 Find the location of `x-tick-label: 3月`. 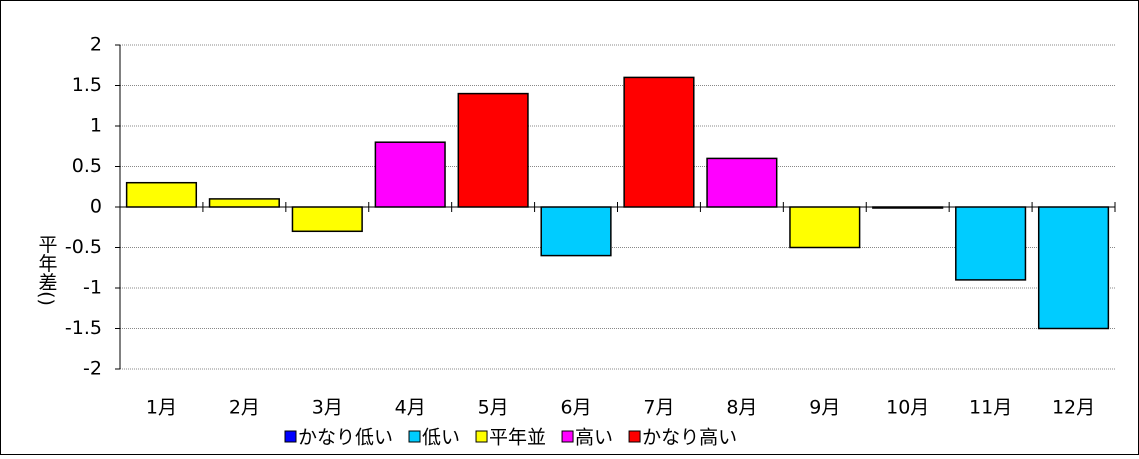

x-tick-label: 3月 is located at coordinates (327, 408).